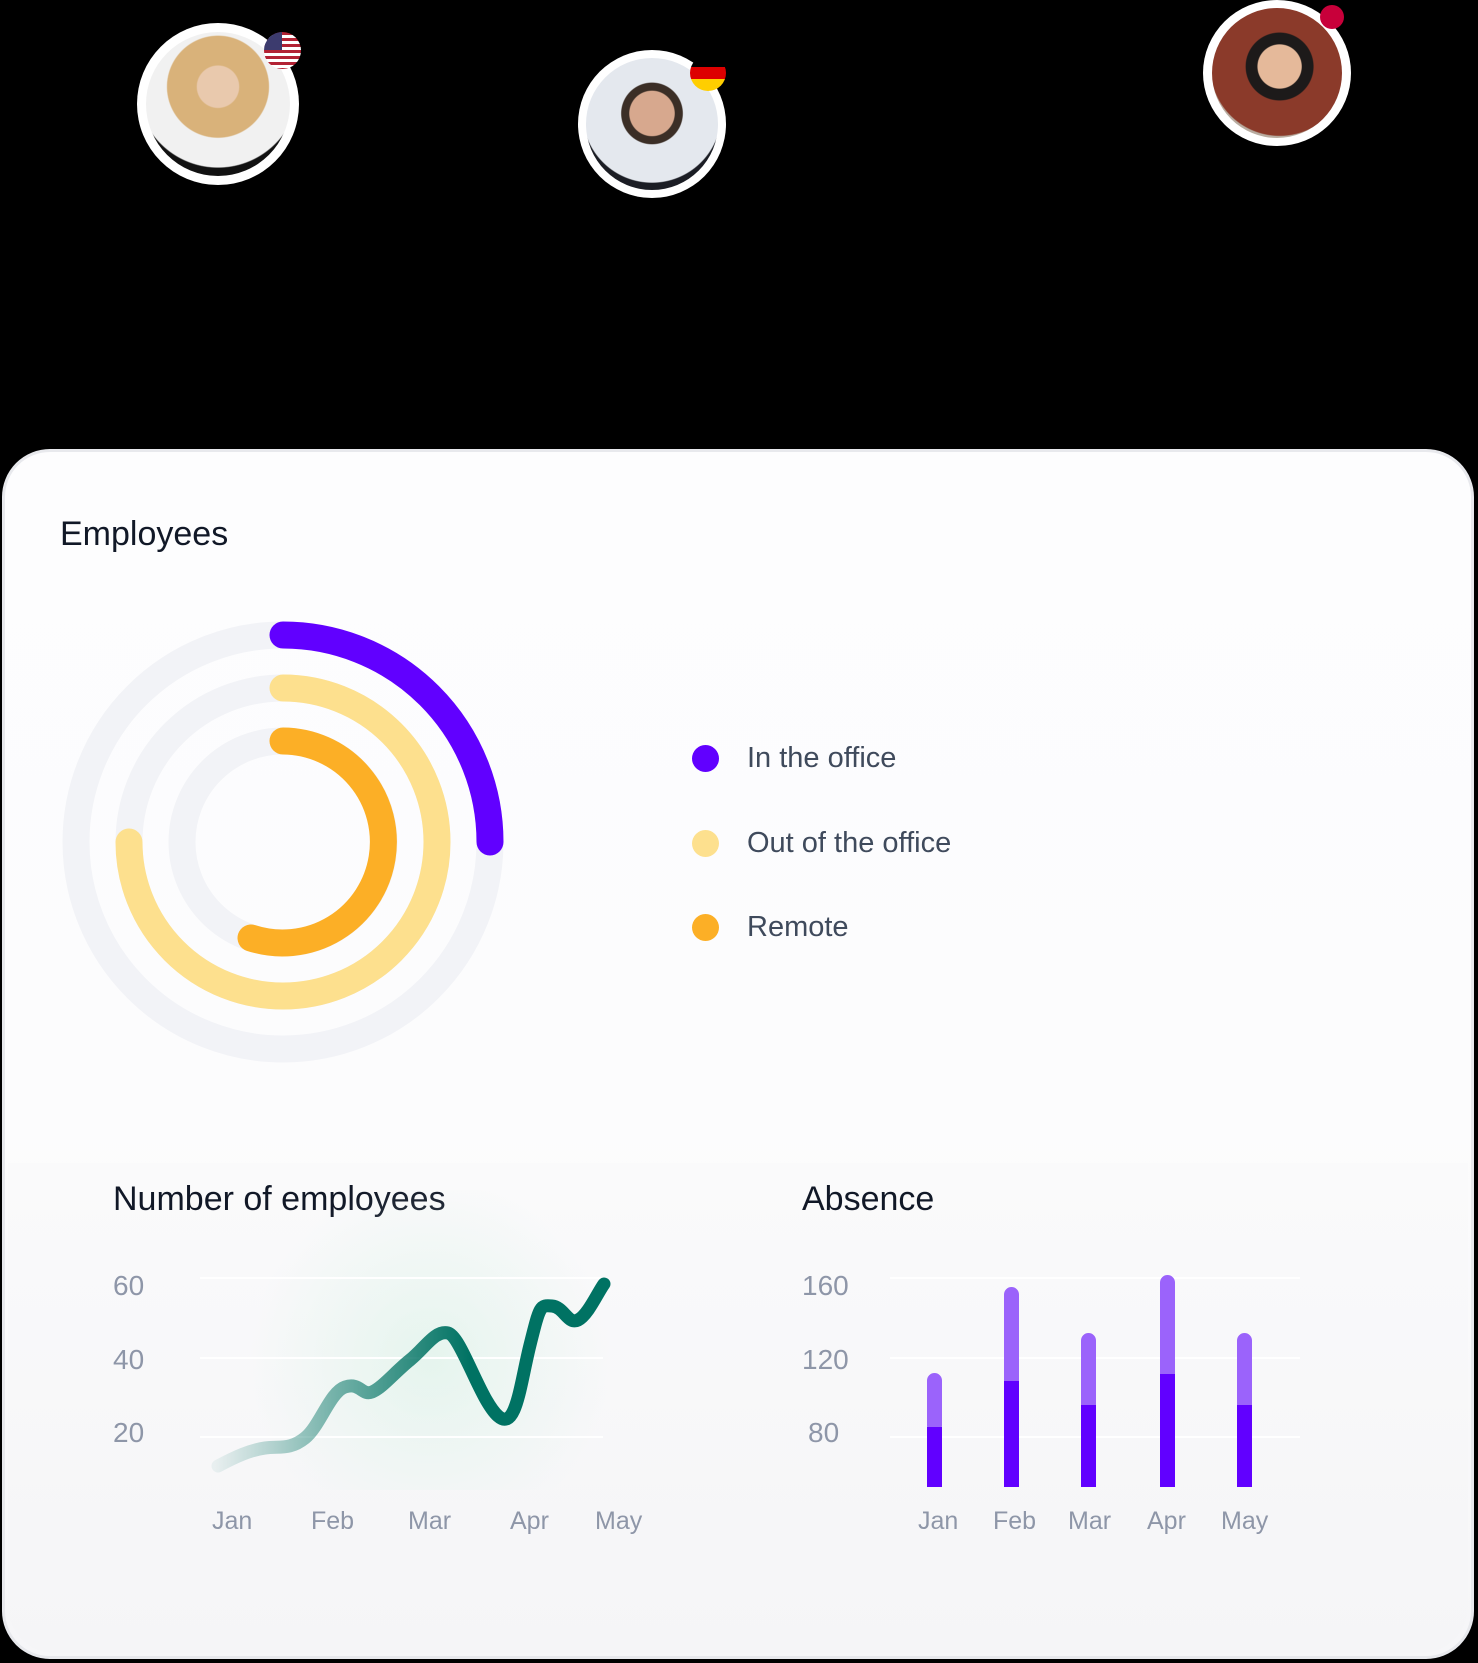 Image resolution: width=1478 pixels, height=1663 pixels. What do you see at coordinates (825, 1285) in the screenshot?
I see `y-tick: 160` at bounding box center [825, 1285].